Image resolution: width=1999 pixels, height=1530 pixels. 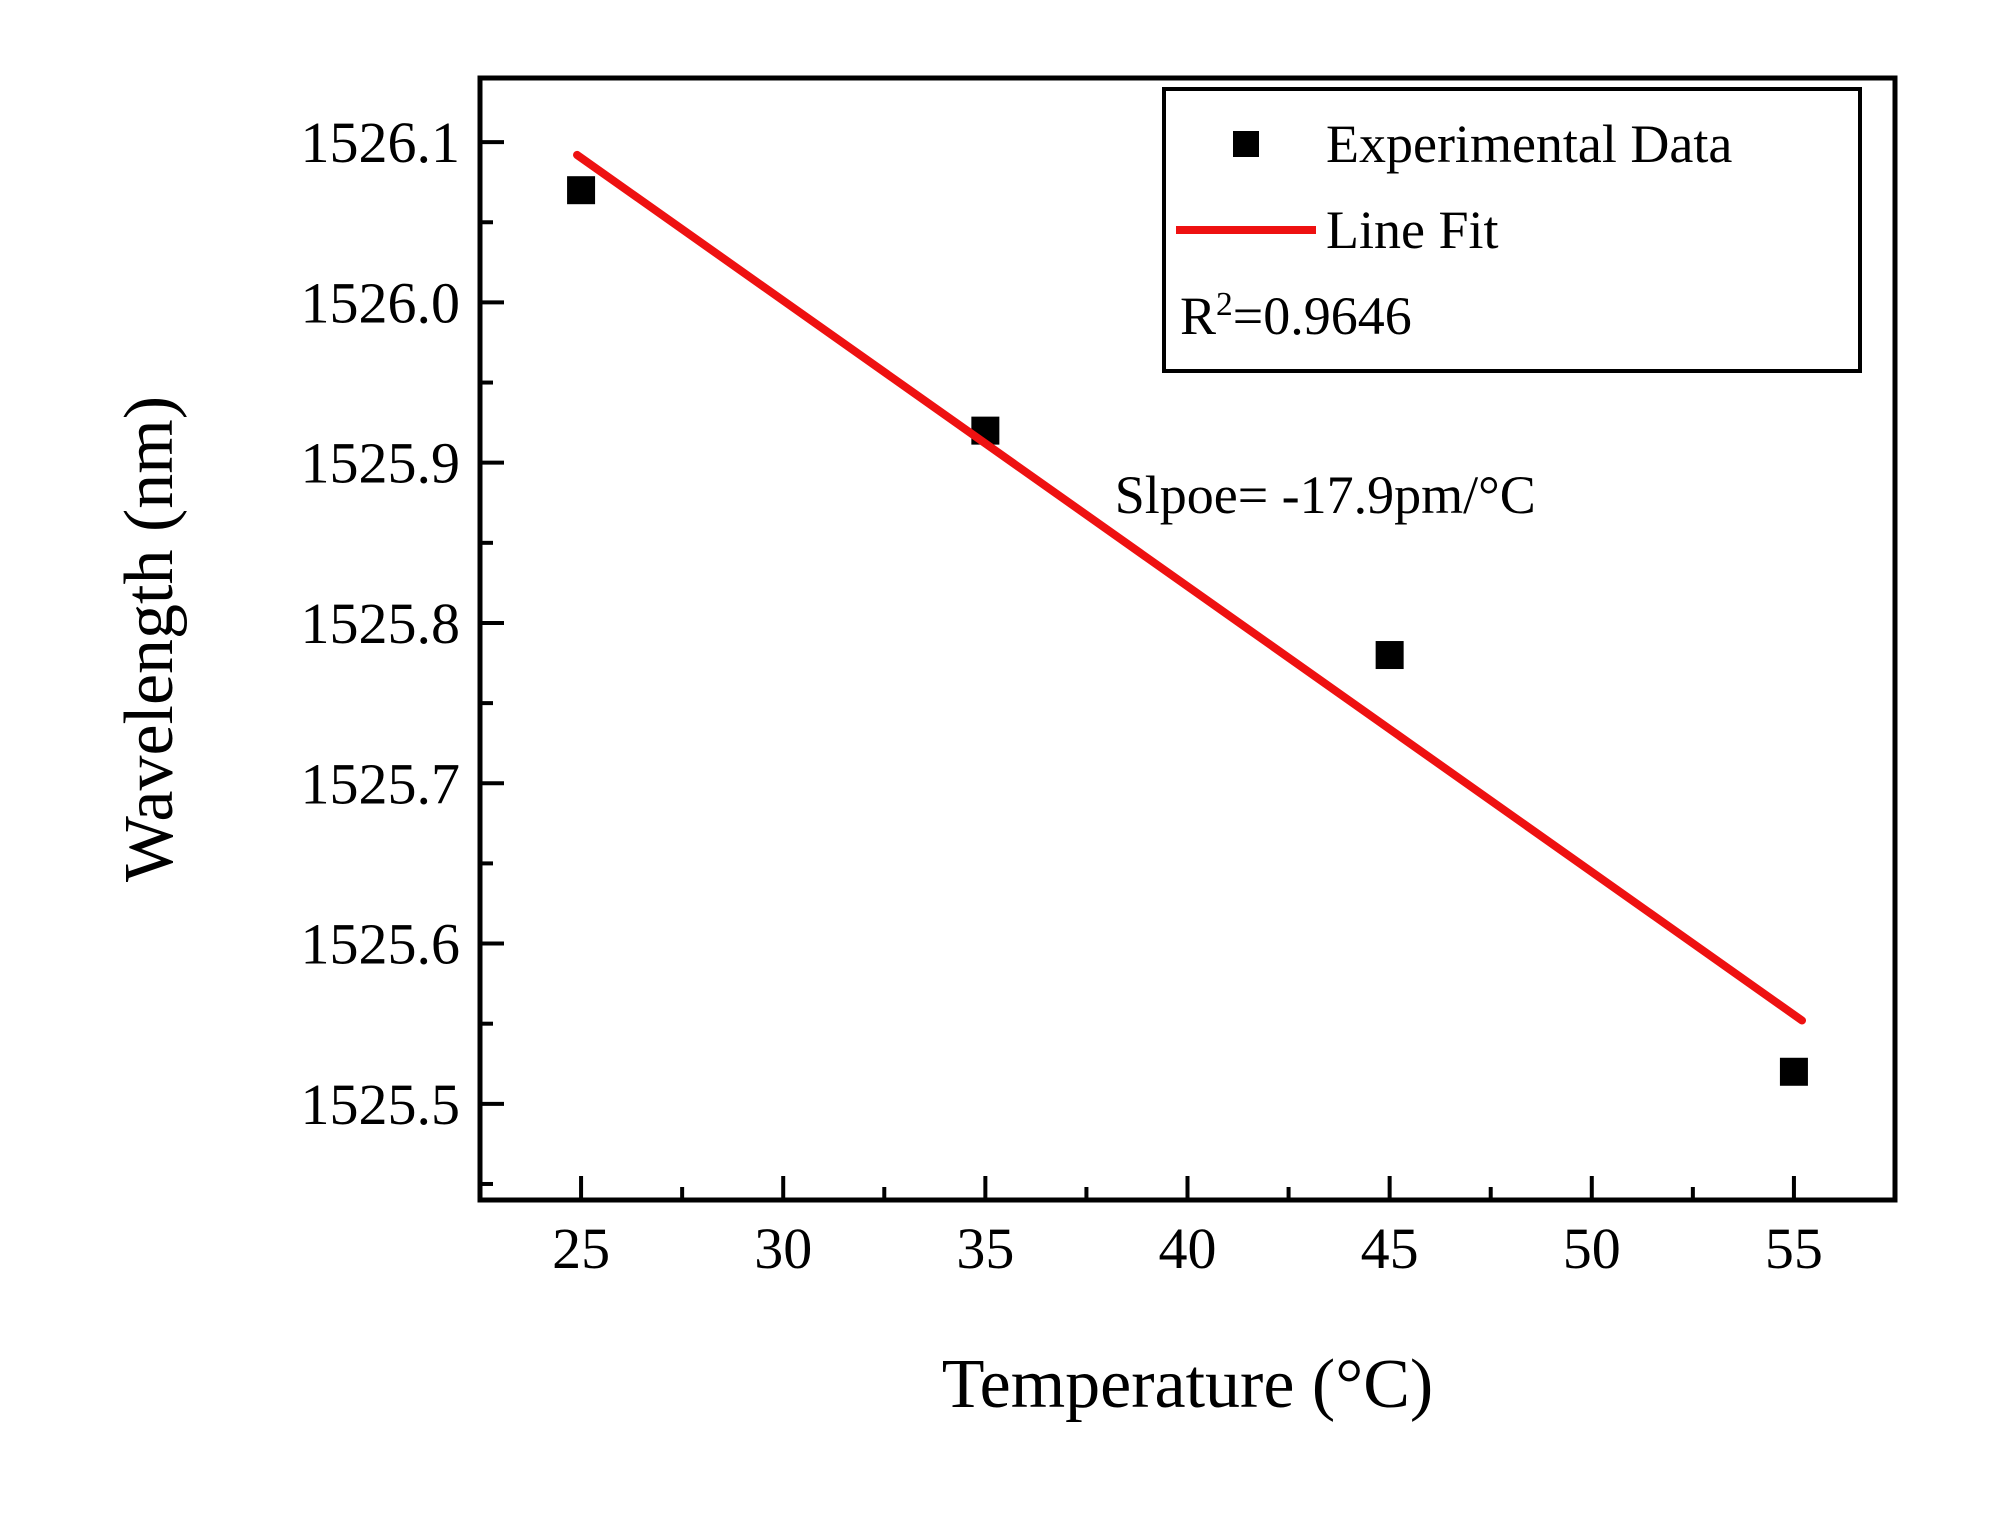 What do you see at coordinates (381, 944) in the screenshot?
I see `y-tick-label: 1525.6` at bounding box center [381, 944].